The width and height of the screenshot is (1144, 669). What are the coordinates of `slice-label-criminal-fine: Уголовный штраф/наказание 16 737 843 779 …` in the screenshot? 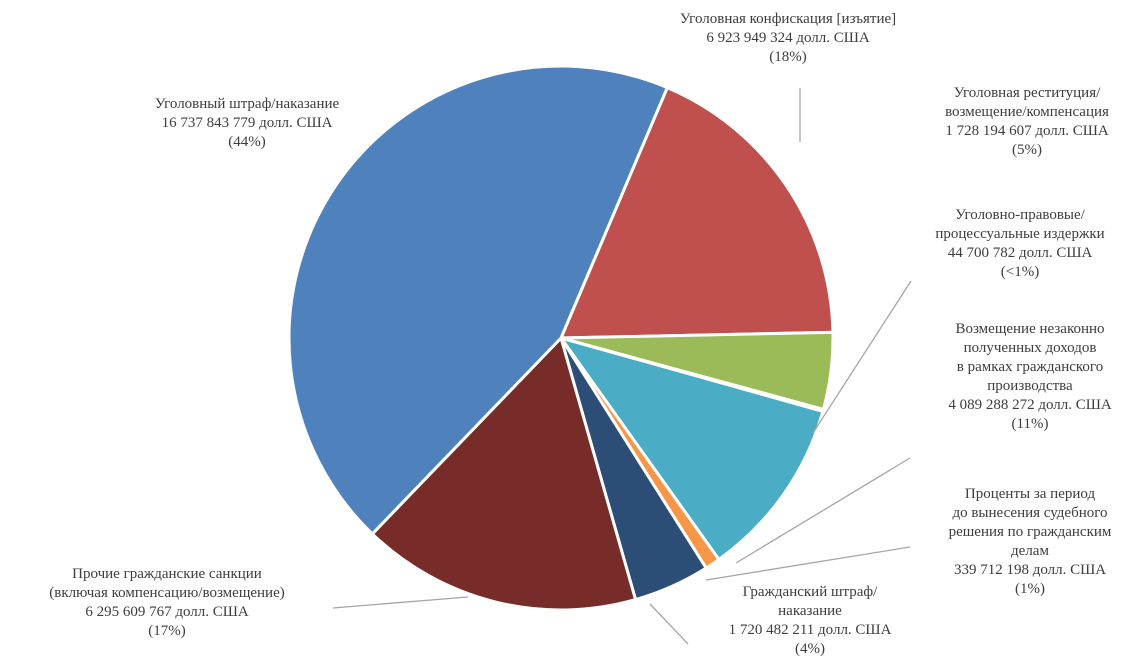 It's located at (247, 123).